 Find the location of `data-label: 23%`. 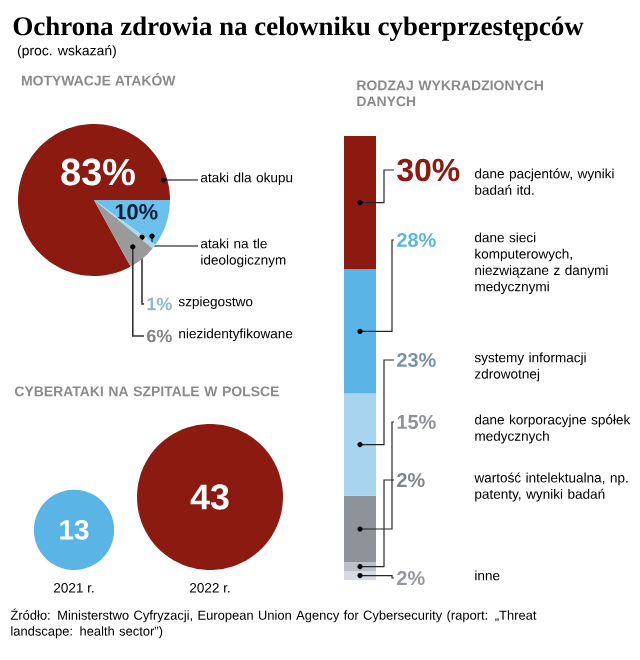

data-label: 23% is located at coordinates (416, 360).